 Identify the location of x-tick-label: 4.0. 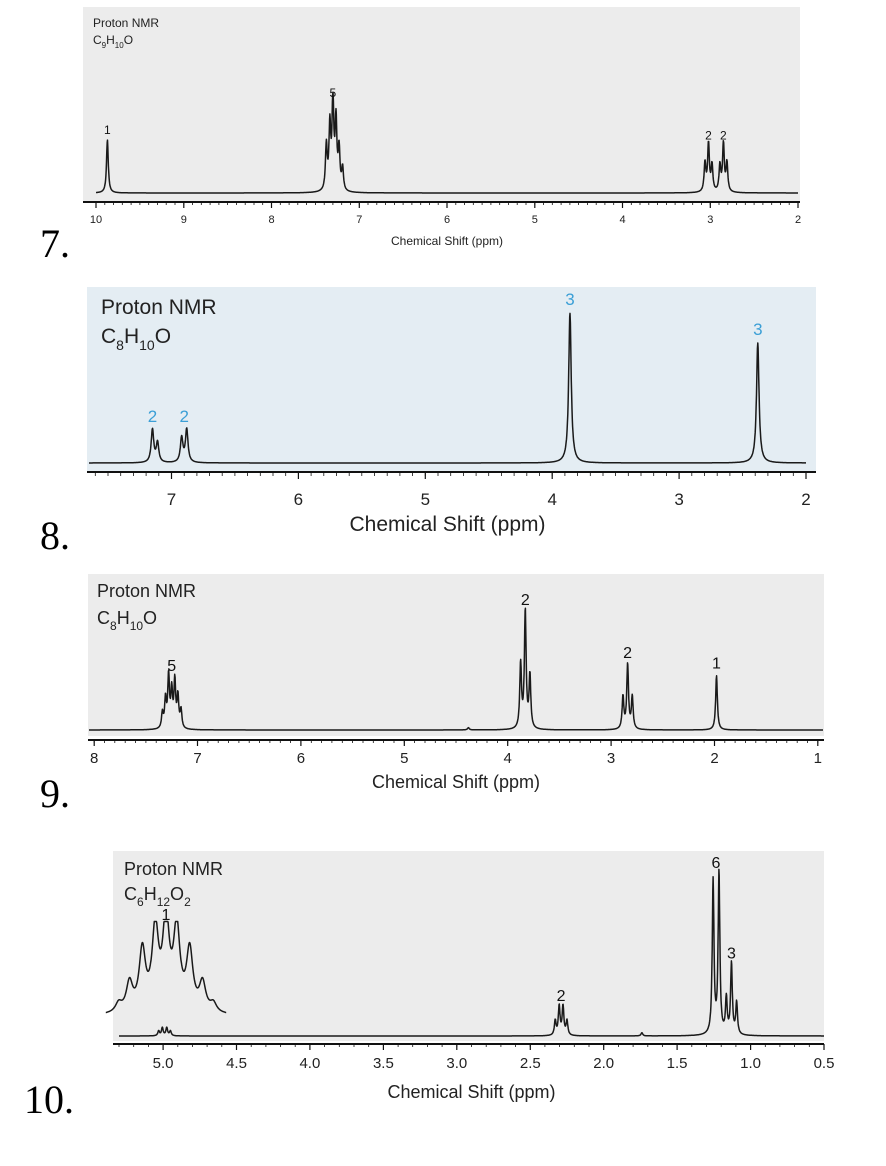
(309, 1063).